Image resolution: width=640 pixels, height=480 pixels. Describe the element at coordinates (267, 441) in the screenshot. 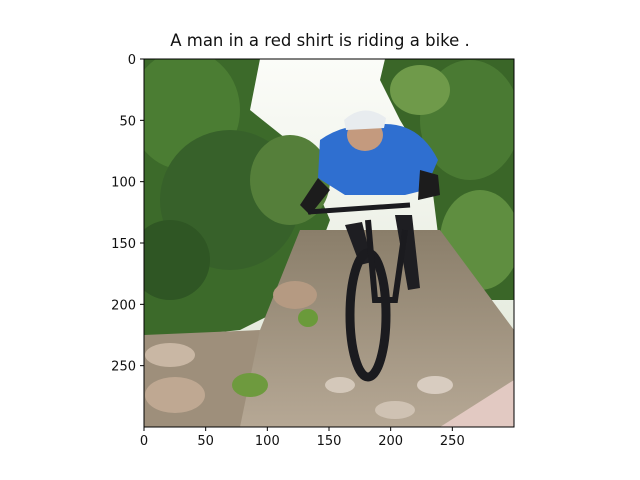

I see `x-tick-label: 100` at that location.